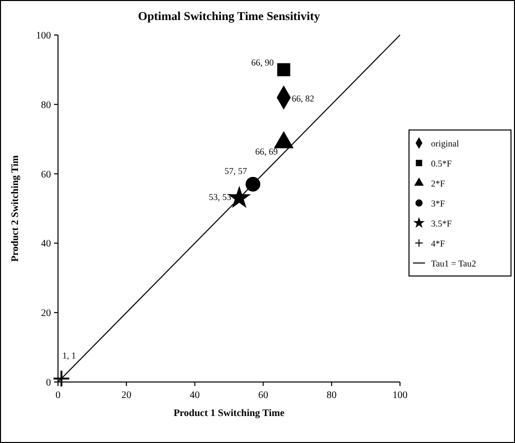 The height and width of the screenshot is (443, 515). Describe the element at coordinates (46, 174) in the screenshot. I see `y-tick-label: 60` at that location.